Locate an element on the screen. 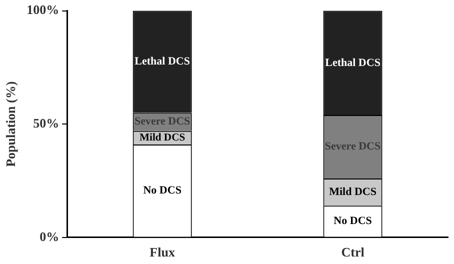 The width and height of the screenshot is (454, 264). y-tick-label: 100% is located at coordinates (43, 10).